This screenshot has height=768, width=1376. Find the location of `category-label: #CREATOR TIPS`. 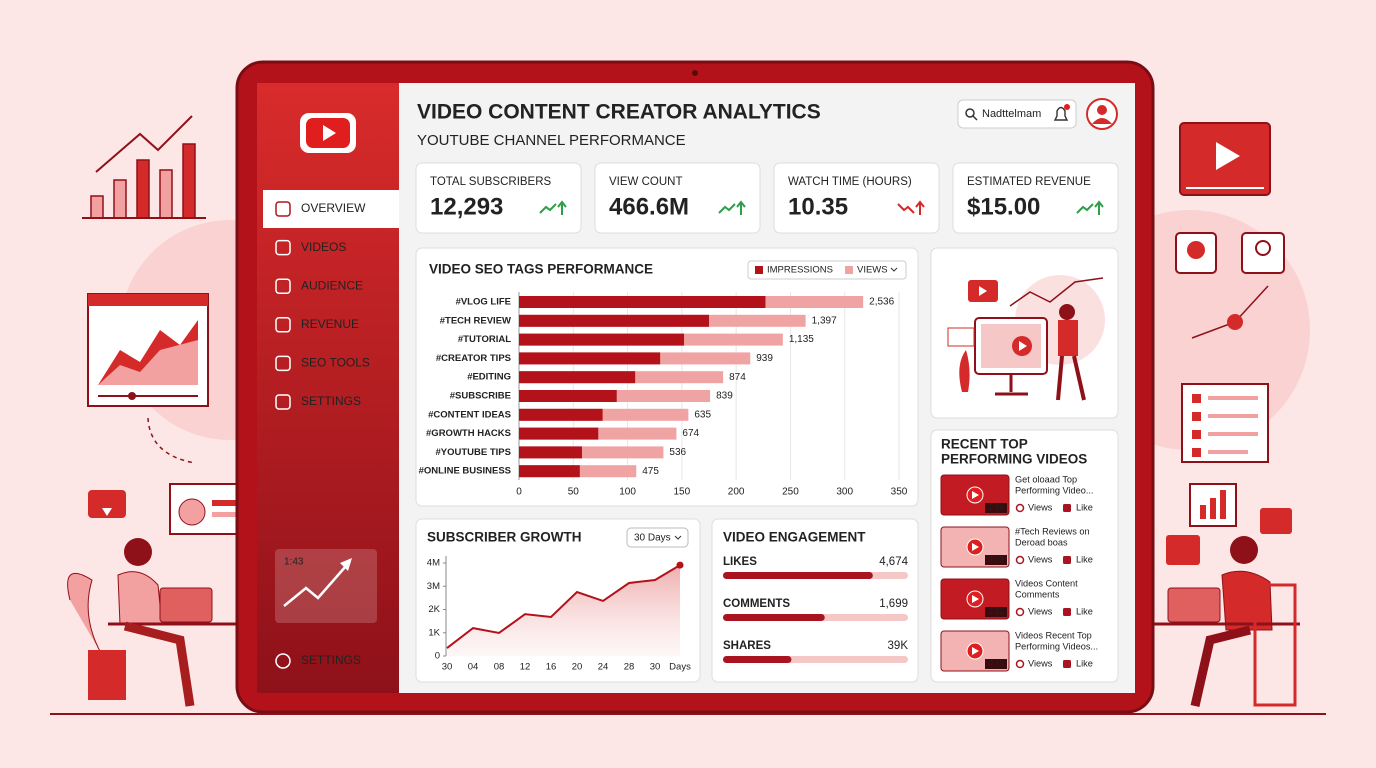

category-label: #CREATOR TIPS is located at coordinates (473, 358).